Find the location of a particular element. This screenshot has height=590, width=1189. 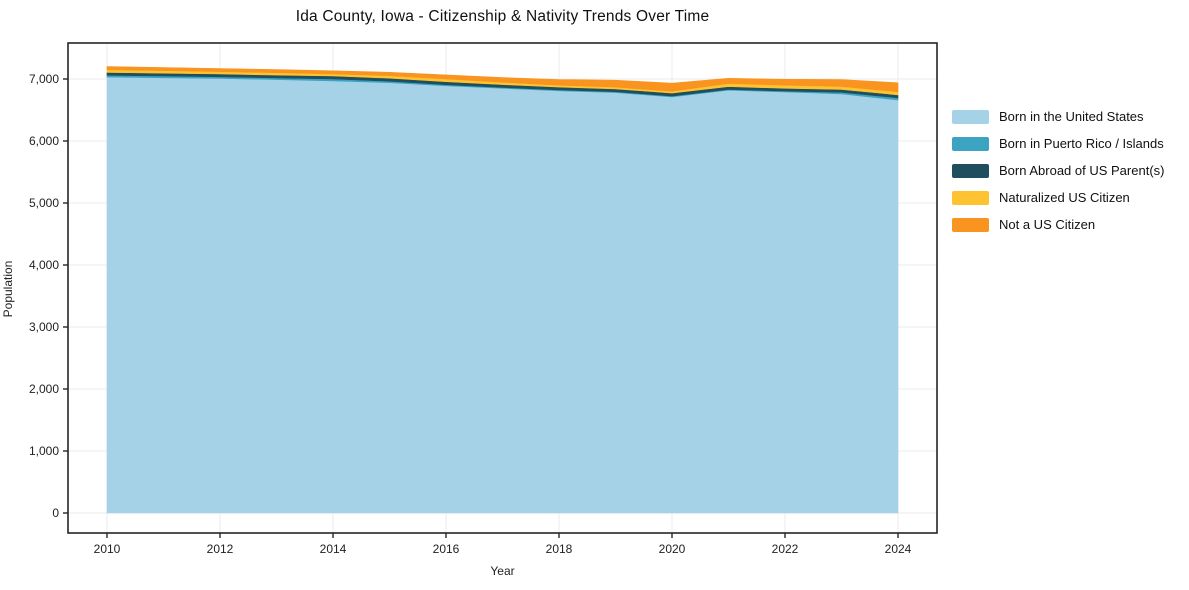

legend-item: Not a US Citizen is located at coordinates (1058, 224).